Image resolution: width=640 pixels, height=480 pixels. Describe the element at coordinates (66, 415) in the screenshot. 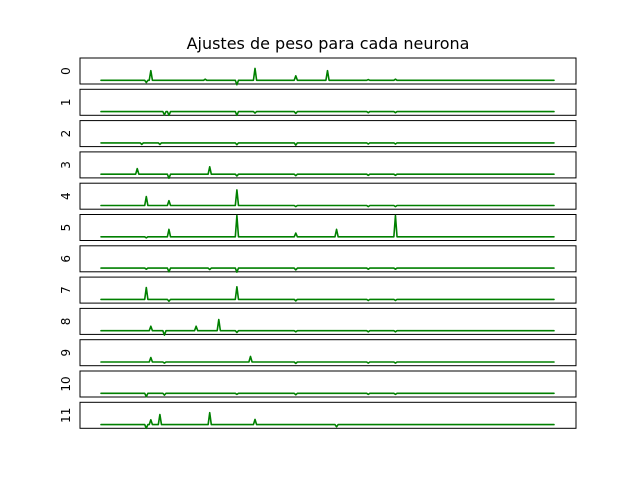

I see `subplot-label-11: 11` at that location.